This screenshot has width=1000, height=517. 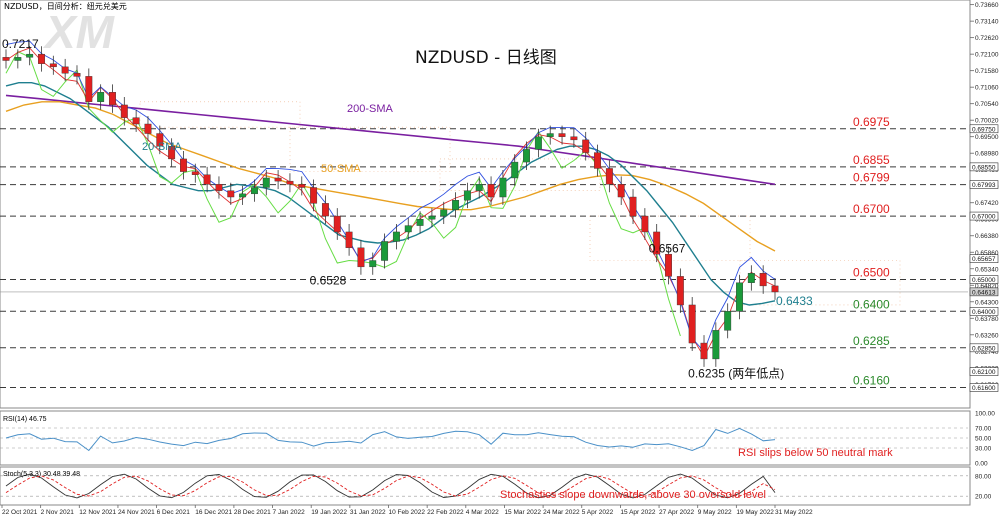 What do you see at coordinates (482, 512) in the screenshot?
I see `time-tick-label: 4 Mar 2022` at bounding box center [482, 512].